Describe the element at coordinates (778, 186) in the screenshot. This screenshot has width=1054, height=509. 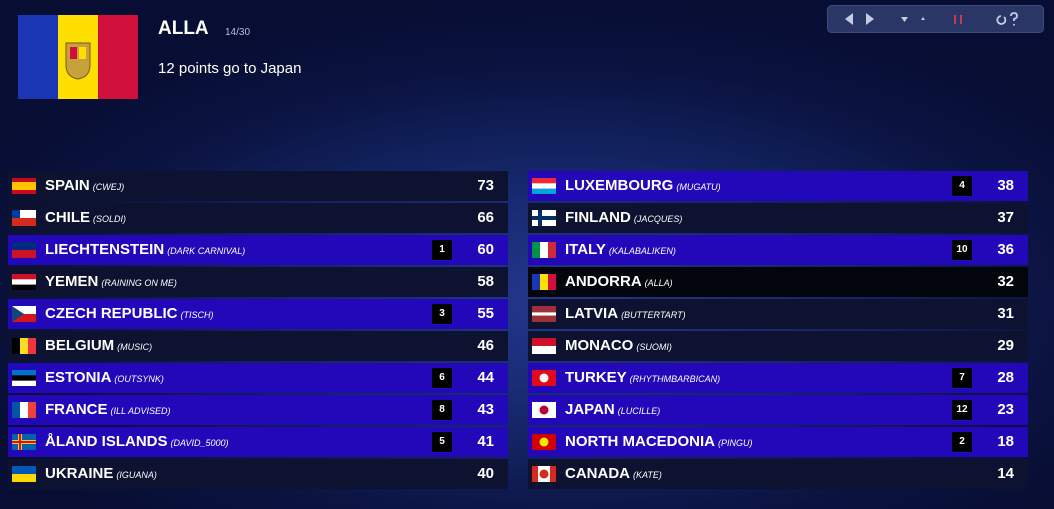
I see `scoreboard-row: LUXEMBOURG (MUGATU) 4 38` at that location.